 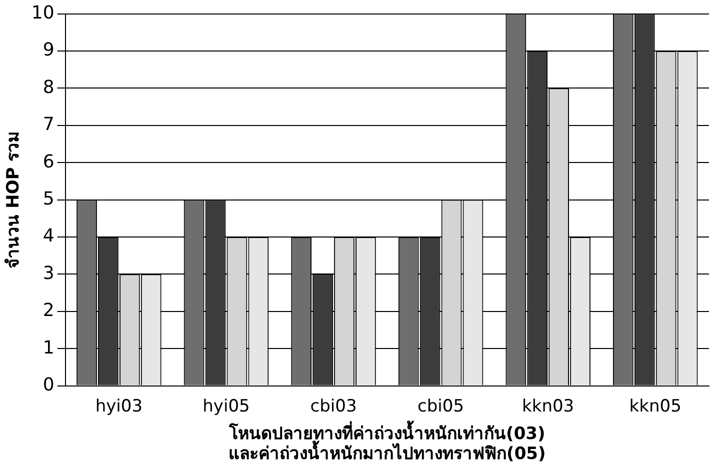 I want to click on x-axis-title: โหนดปลายทางที่ค่าถ่วงน้ำหนักเท่ากัน(03) และค่าถ่วงน้ำหนักมากไปทางทราฟฟิก(05), so click(x=387, y=442).